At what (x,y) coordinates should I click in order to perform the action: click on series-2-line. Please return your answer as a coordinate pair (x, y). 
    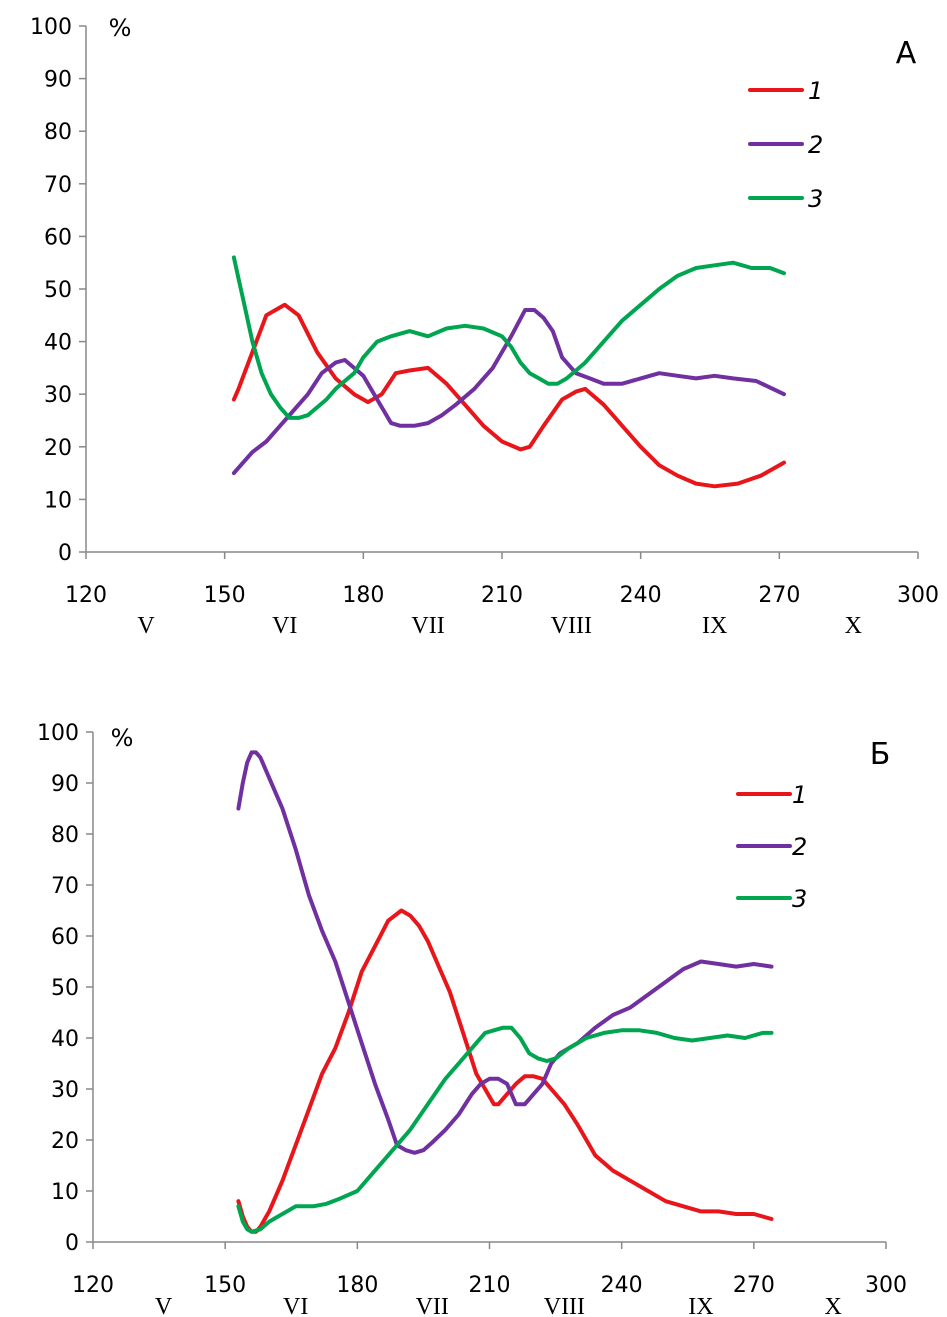
    Looking at the image, I should click on (508, 392).